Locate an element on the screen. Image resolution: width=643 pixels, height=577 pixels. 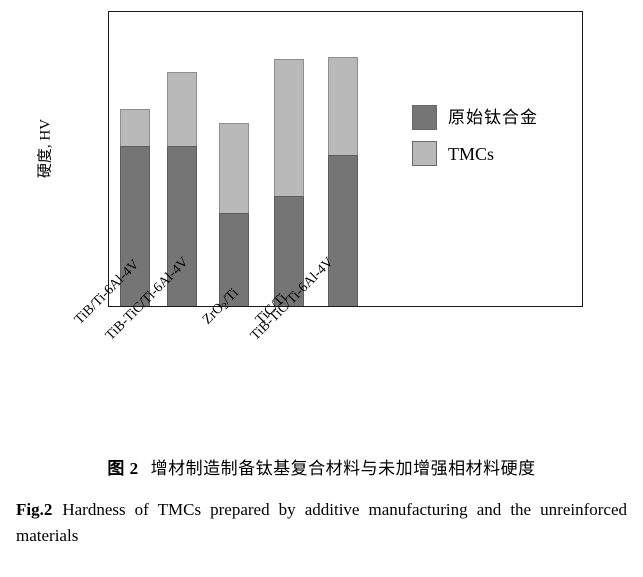
legend-label-base: 原始钛合金 is located at coordinates (493, 117).